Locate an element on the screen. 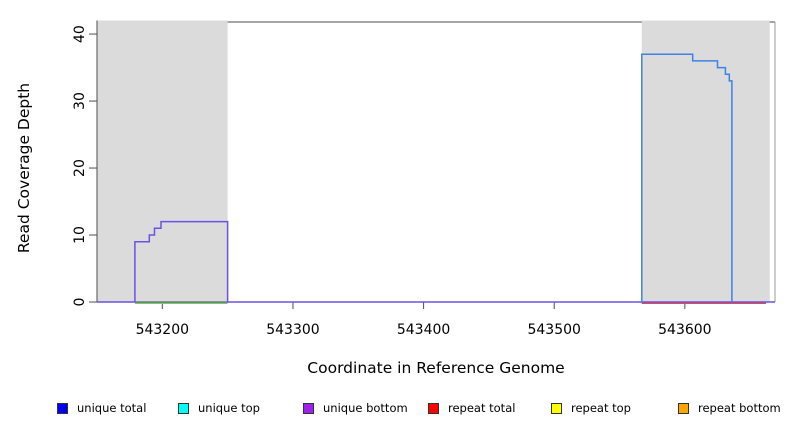  y-tick-label: 10 is located at coordinates (80, 235).